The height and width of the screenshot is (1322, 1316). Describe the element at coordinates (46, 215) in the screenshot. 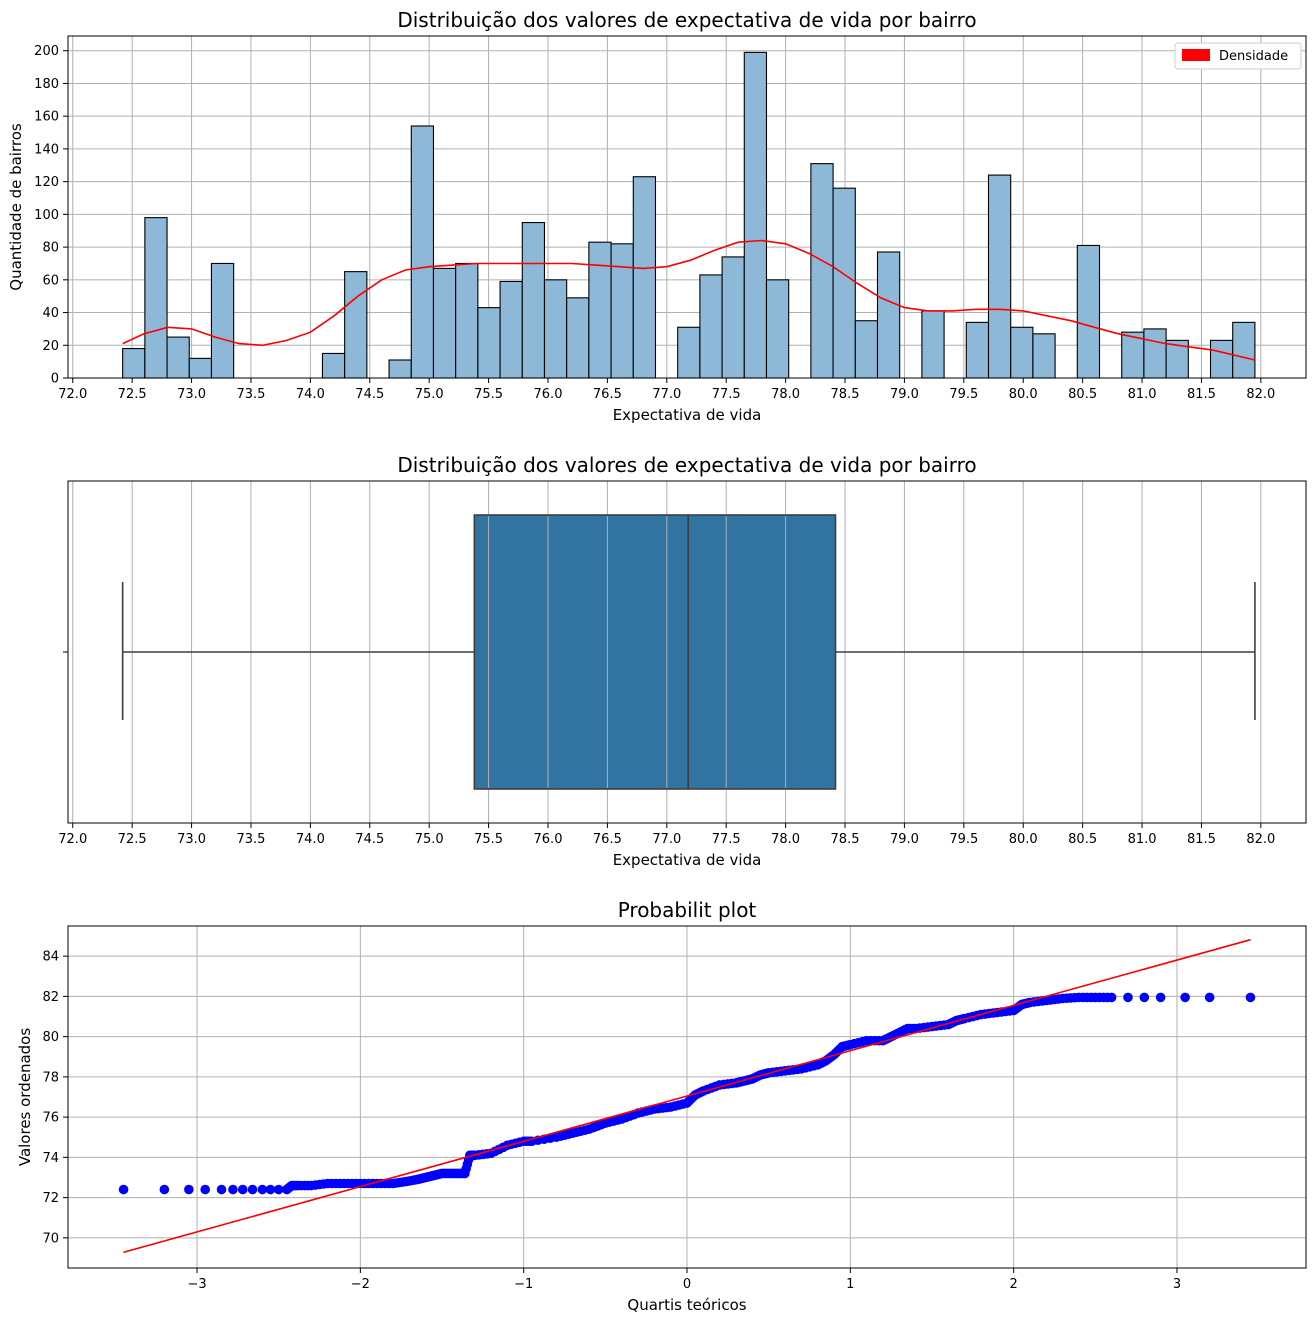

I see `y-tick-label: 100` at that location.